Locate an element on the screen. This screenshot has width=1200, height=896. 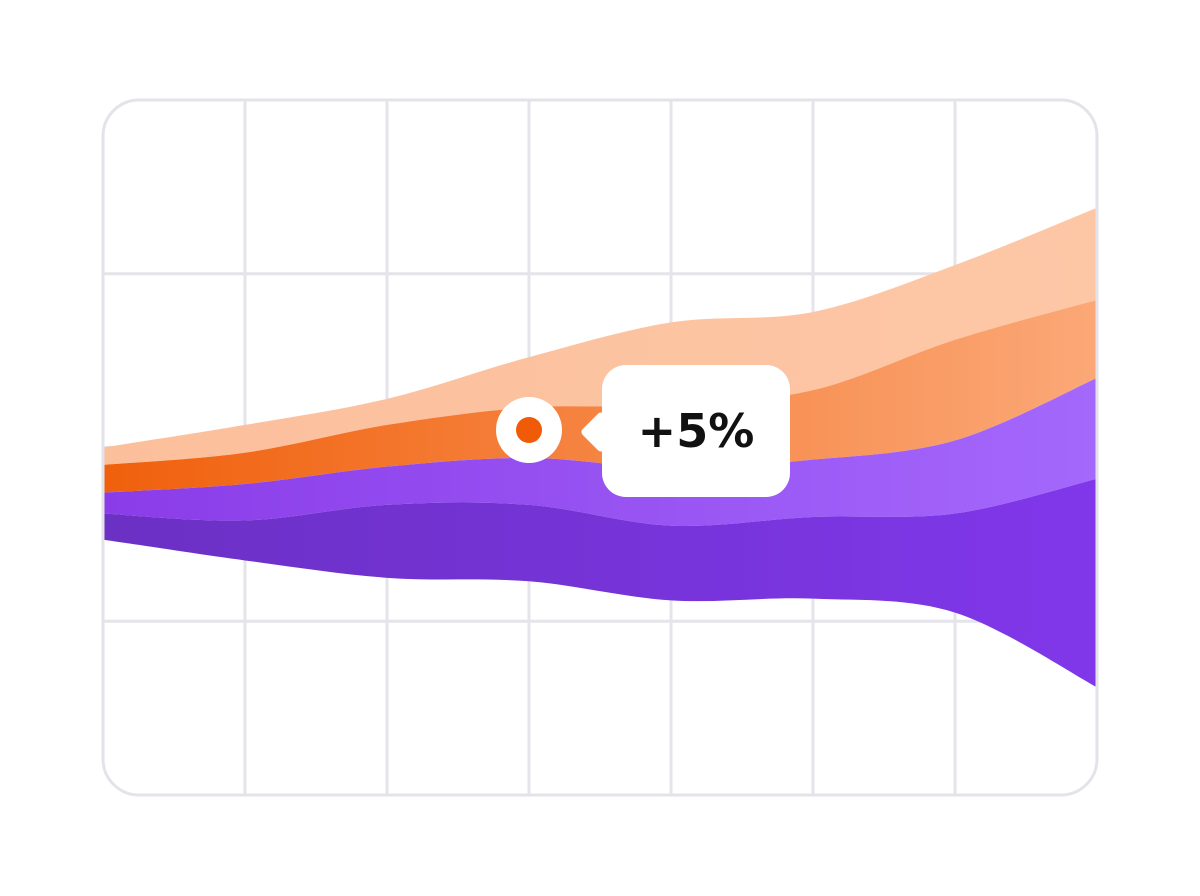
tooltip: +5% is located at coordinates (696, 431).